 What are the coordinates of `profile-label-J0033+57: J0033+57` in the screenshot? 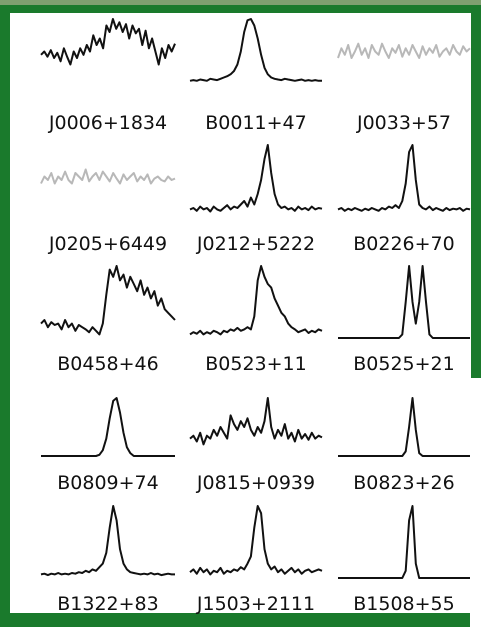 It's located at (403, 123).